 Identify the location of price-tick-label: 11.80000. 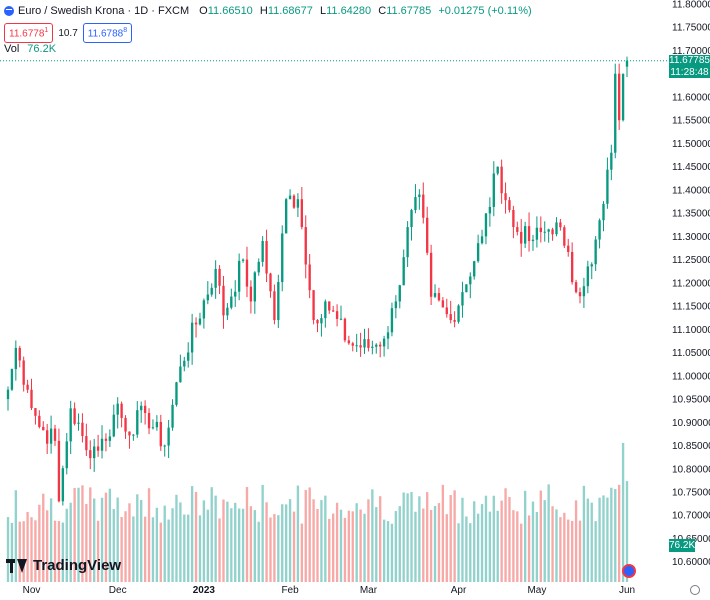
(691, 5).